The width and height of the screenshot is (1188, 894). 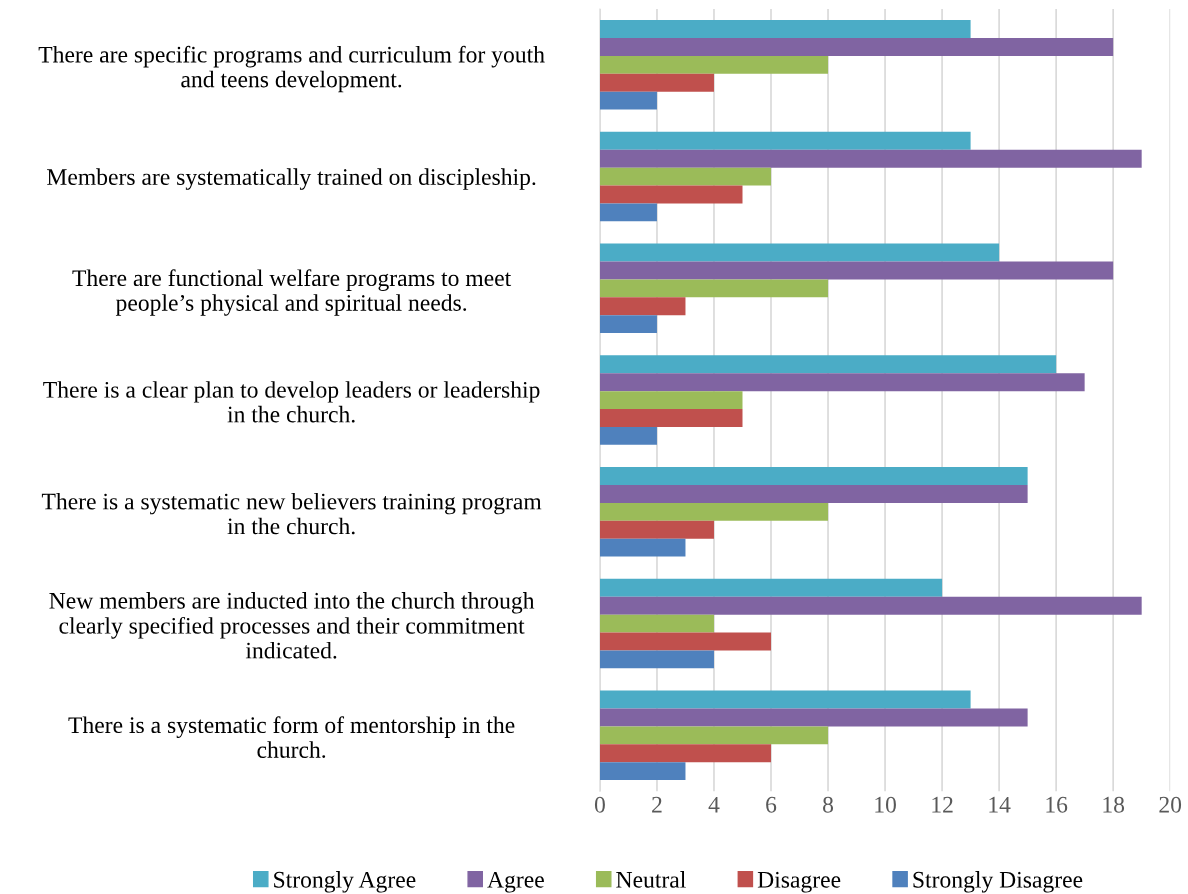 What do you see at coordinates (1057, 804) in the screenshot?
I see `x-tick-label: 16` at bounding box center [1057, 804].